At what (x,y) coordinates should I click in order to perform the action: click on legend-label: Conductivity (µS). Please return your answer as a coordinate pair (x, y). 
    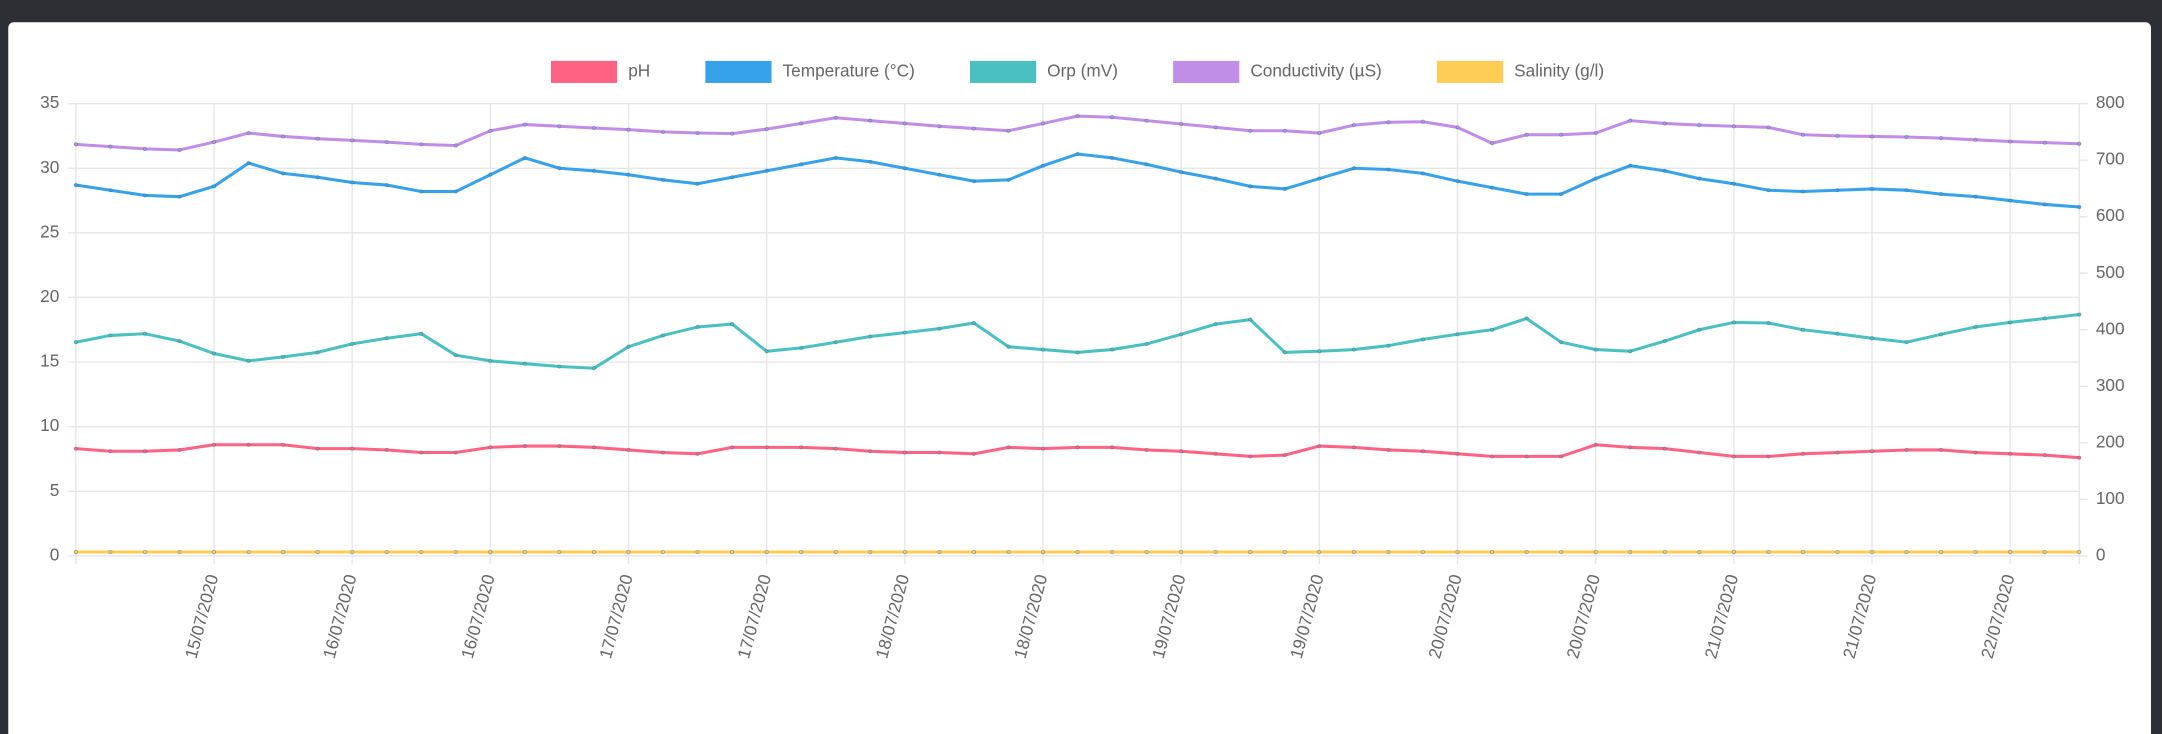
    Looking at the image, I should click on (1315, 70).